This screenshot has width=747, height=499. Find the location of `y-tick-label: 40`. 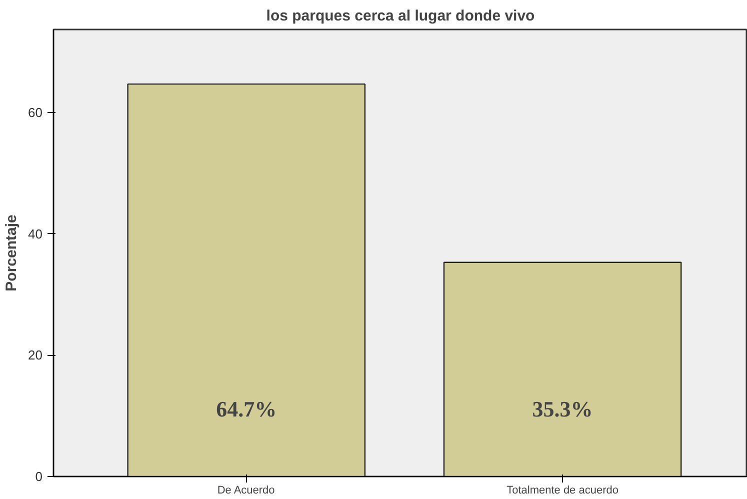

y-tick-label: 40 is located at coordinates (35, 234).